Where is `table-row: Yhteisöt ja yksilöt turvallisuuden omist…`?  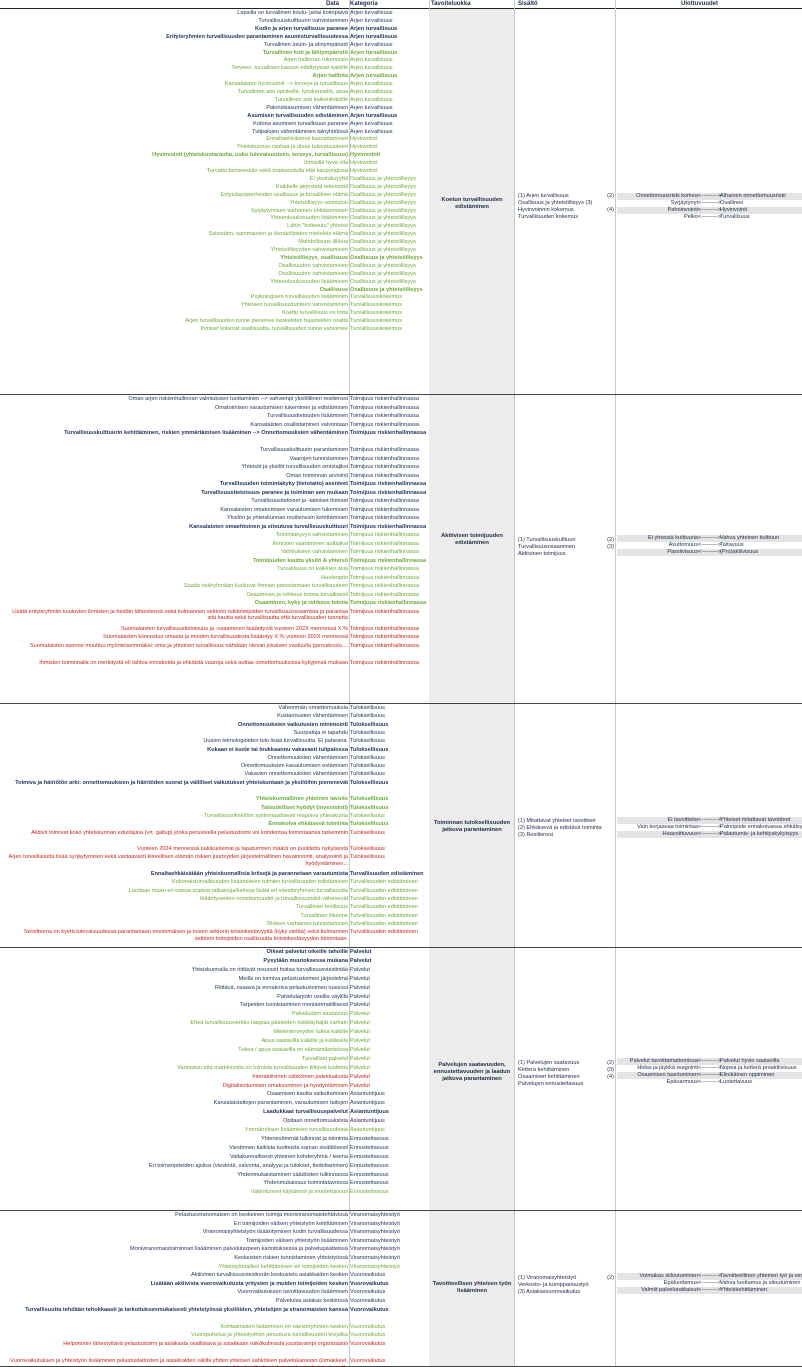 table-row: Yhteisöt ja yksilöt turvallisuuden omist… is located at coordinates (214, 468).